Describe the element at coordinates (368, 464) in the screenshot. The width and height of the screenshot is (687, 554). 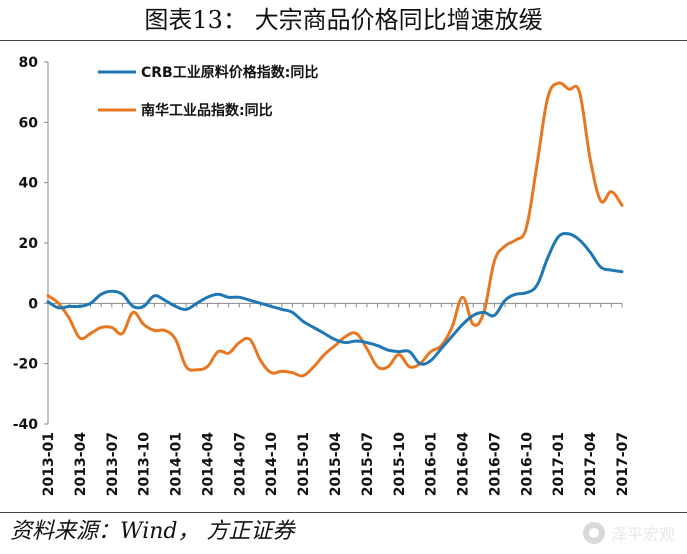
I see `x-tick-label: 2015-07` at that location.